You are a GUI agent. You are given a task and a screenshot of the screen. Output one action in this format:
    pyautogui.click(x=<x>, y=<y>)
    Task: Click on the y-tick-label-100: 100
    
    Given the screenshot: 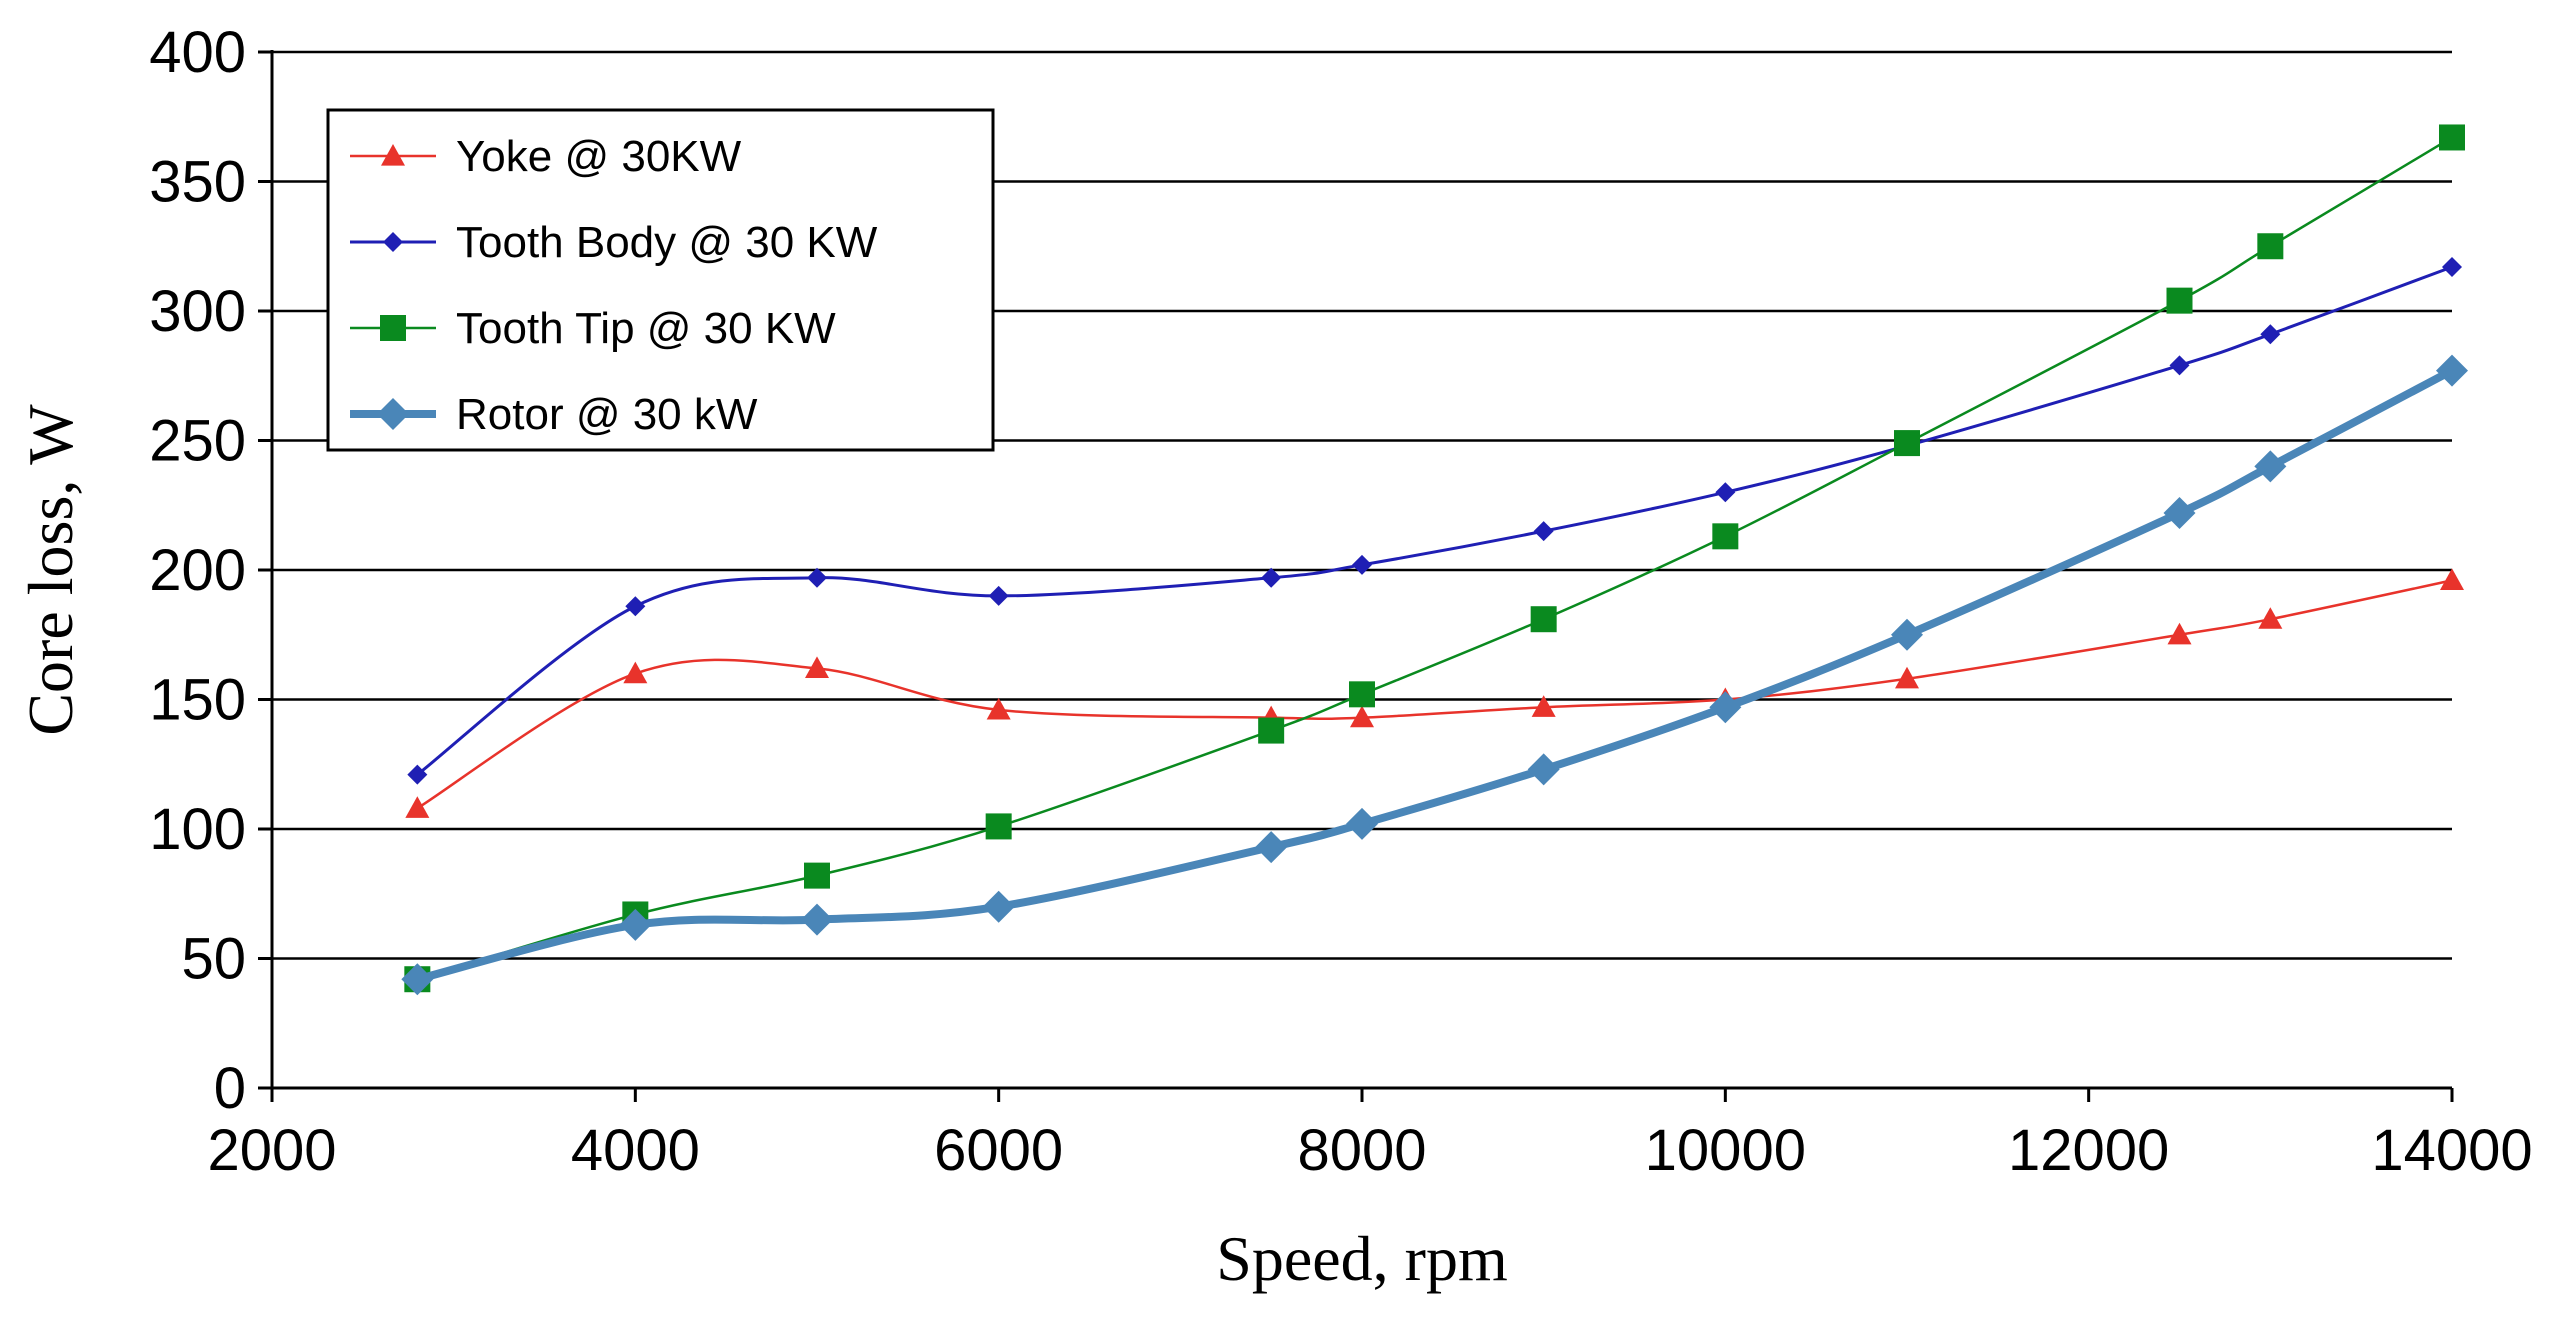 What is the action you would take?
    pyautogui.click(x=197, y=829)
    